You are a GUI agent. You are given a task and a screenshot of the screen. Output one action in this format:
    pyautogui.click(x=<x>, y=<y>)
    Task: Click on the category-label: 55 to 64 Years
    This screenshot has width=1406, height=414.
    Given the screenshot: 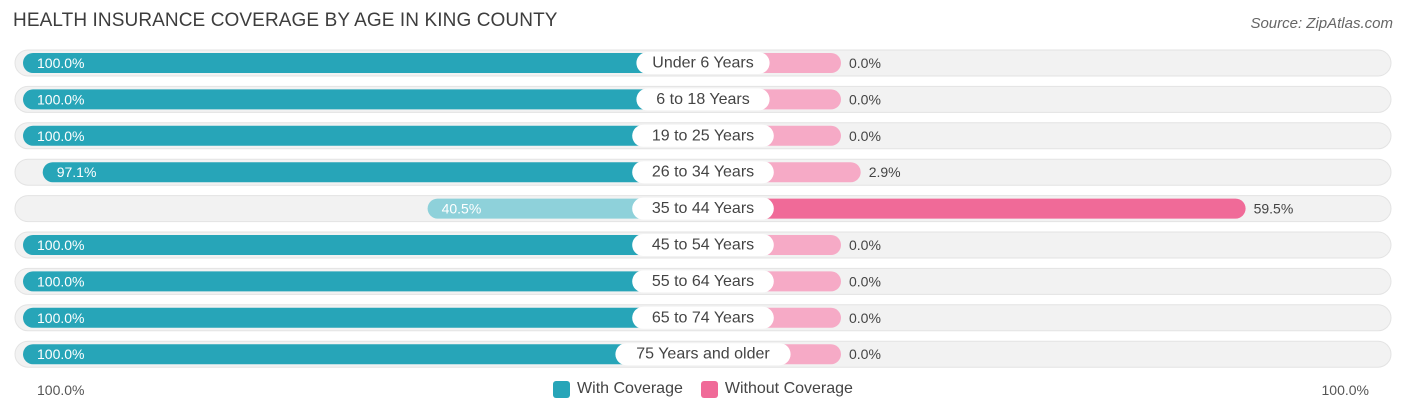 What is the action you would take?
    pyautogui.click(x=703, y=281)
    